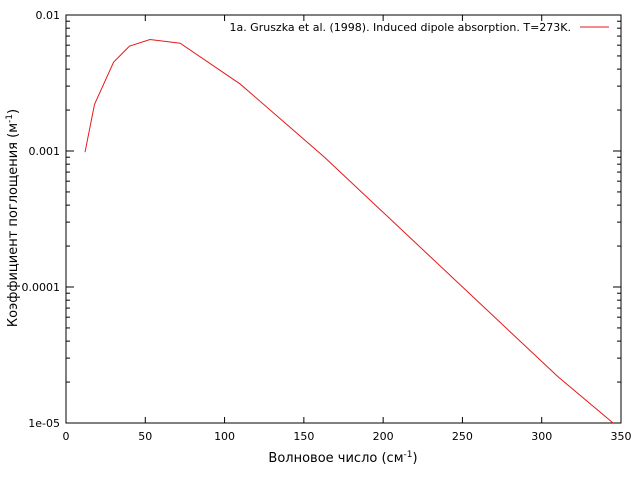 This screenshot has height=480, width=640. Describe the element at coordinates (383, 436) in the screenshot. I see `x-tick-label: 200` at that location.